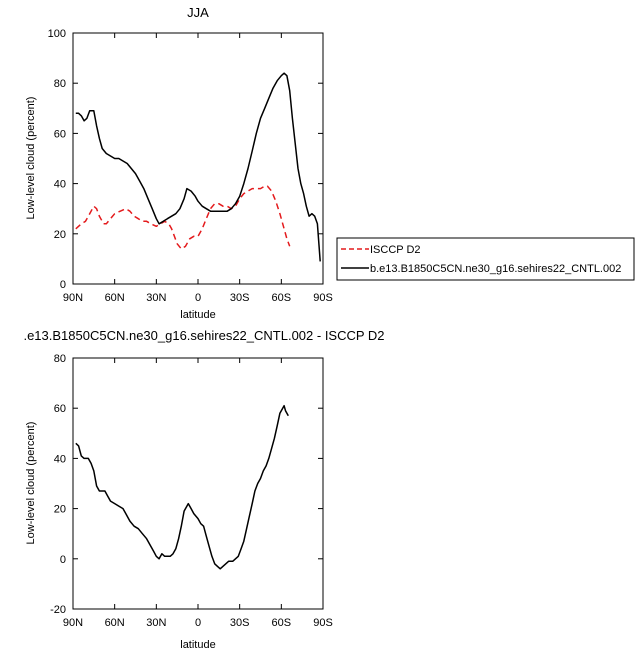 This screenshot has width=639, height=655. What do you see at coordinates (156, 298) in the screenshot?
I see `top-x-tick-label: 30N` at bounding box center [156, 298].